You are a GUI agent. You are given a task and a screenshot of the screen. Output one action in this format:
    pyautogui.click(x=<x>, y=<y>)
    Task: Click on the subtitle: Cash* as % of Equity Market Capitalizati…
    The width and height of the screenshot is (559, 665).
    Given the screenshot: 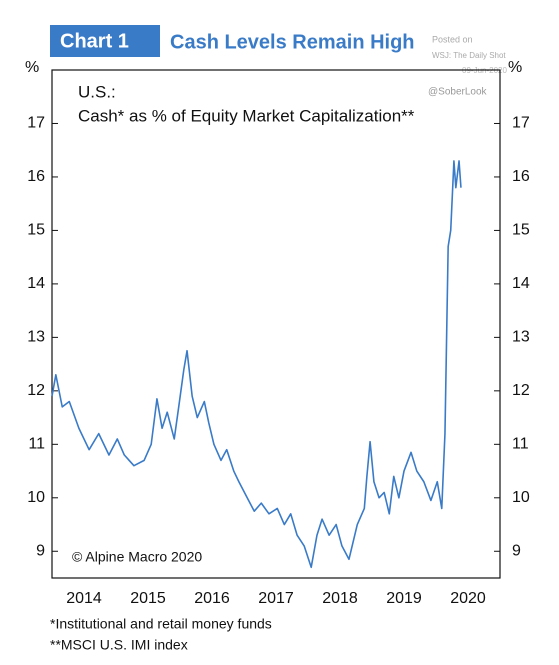 What is the action you would take?
    pyautogui.click(x=246, y=115)
    